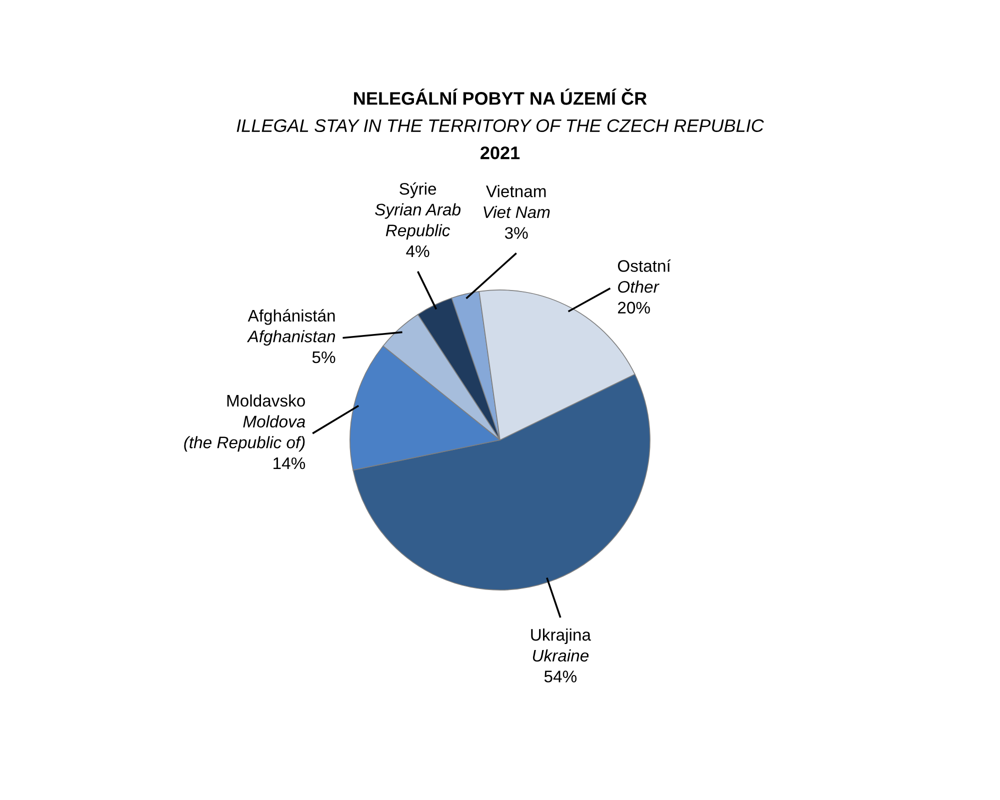  I want to click on data-label: 14%, so click(290, 463).